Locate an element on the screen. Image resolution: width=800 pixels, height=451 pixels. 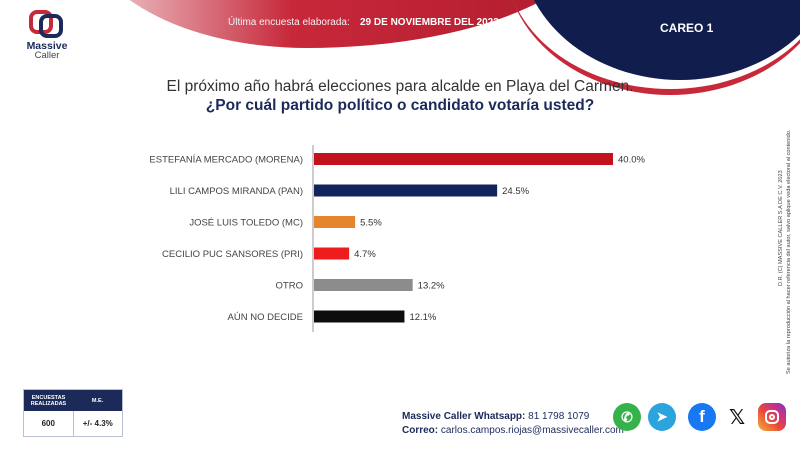
surveys-header: ENCUESTAS REALIZADAS is located at coordinates (48, 400).